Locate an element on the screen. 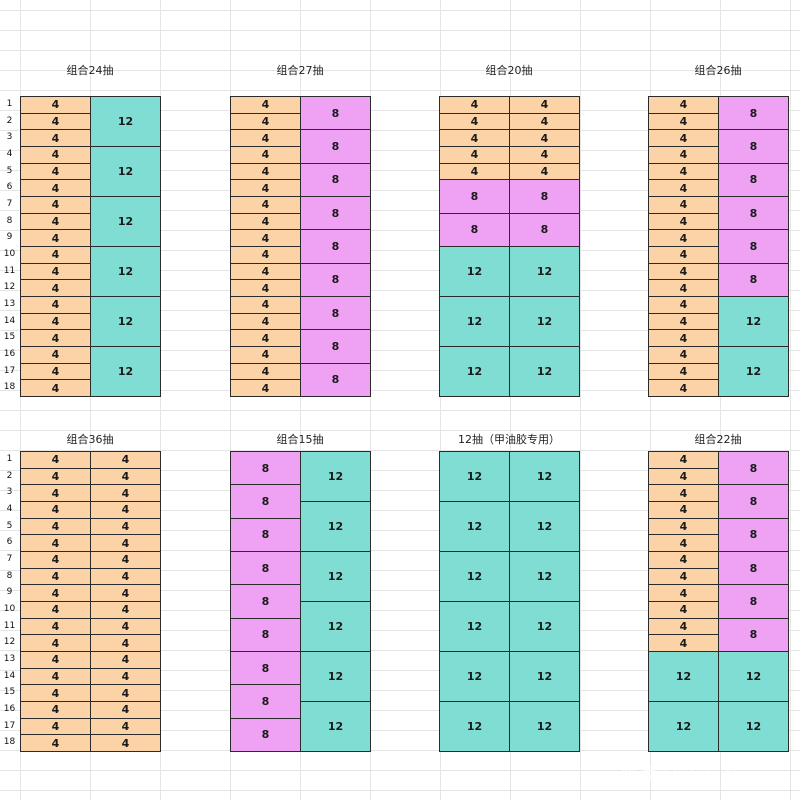 This screenshot has width=800, height=800. watermark-text: 风家具工厂店 is located at coordinates (683, 775).